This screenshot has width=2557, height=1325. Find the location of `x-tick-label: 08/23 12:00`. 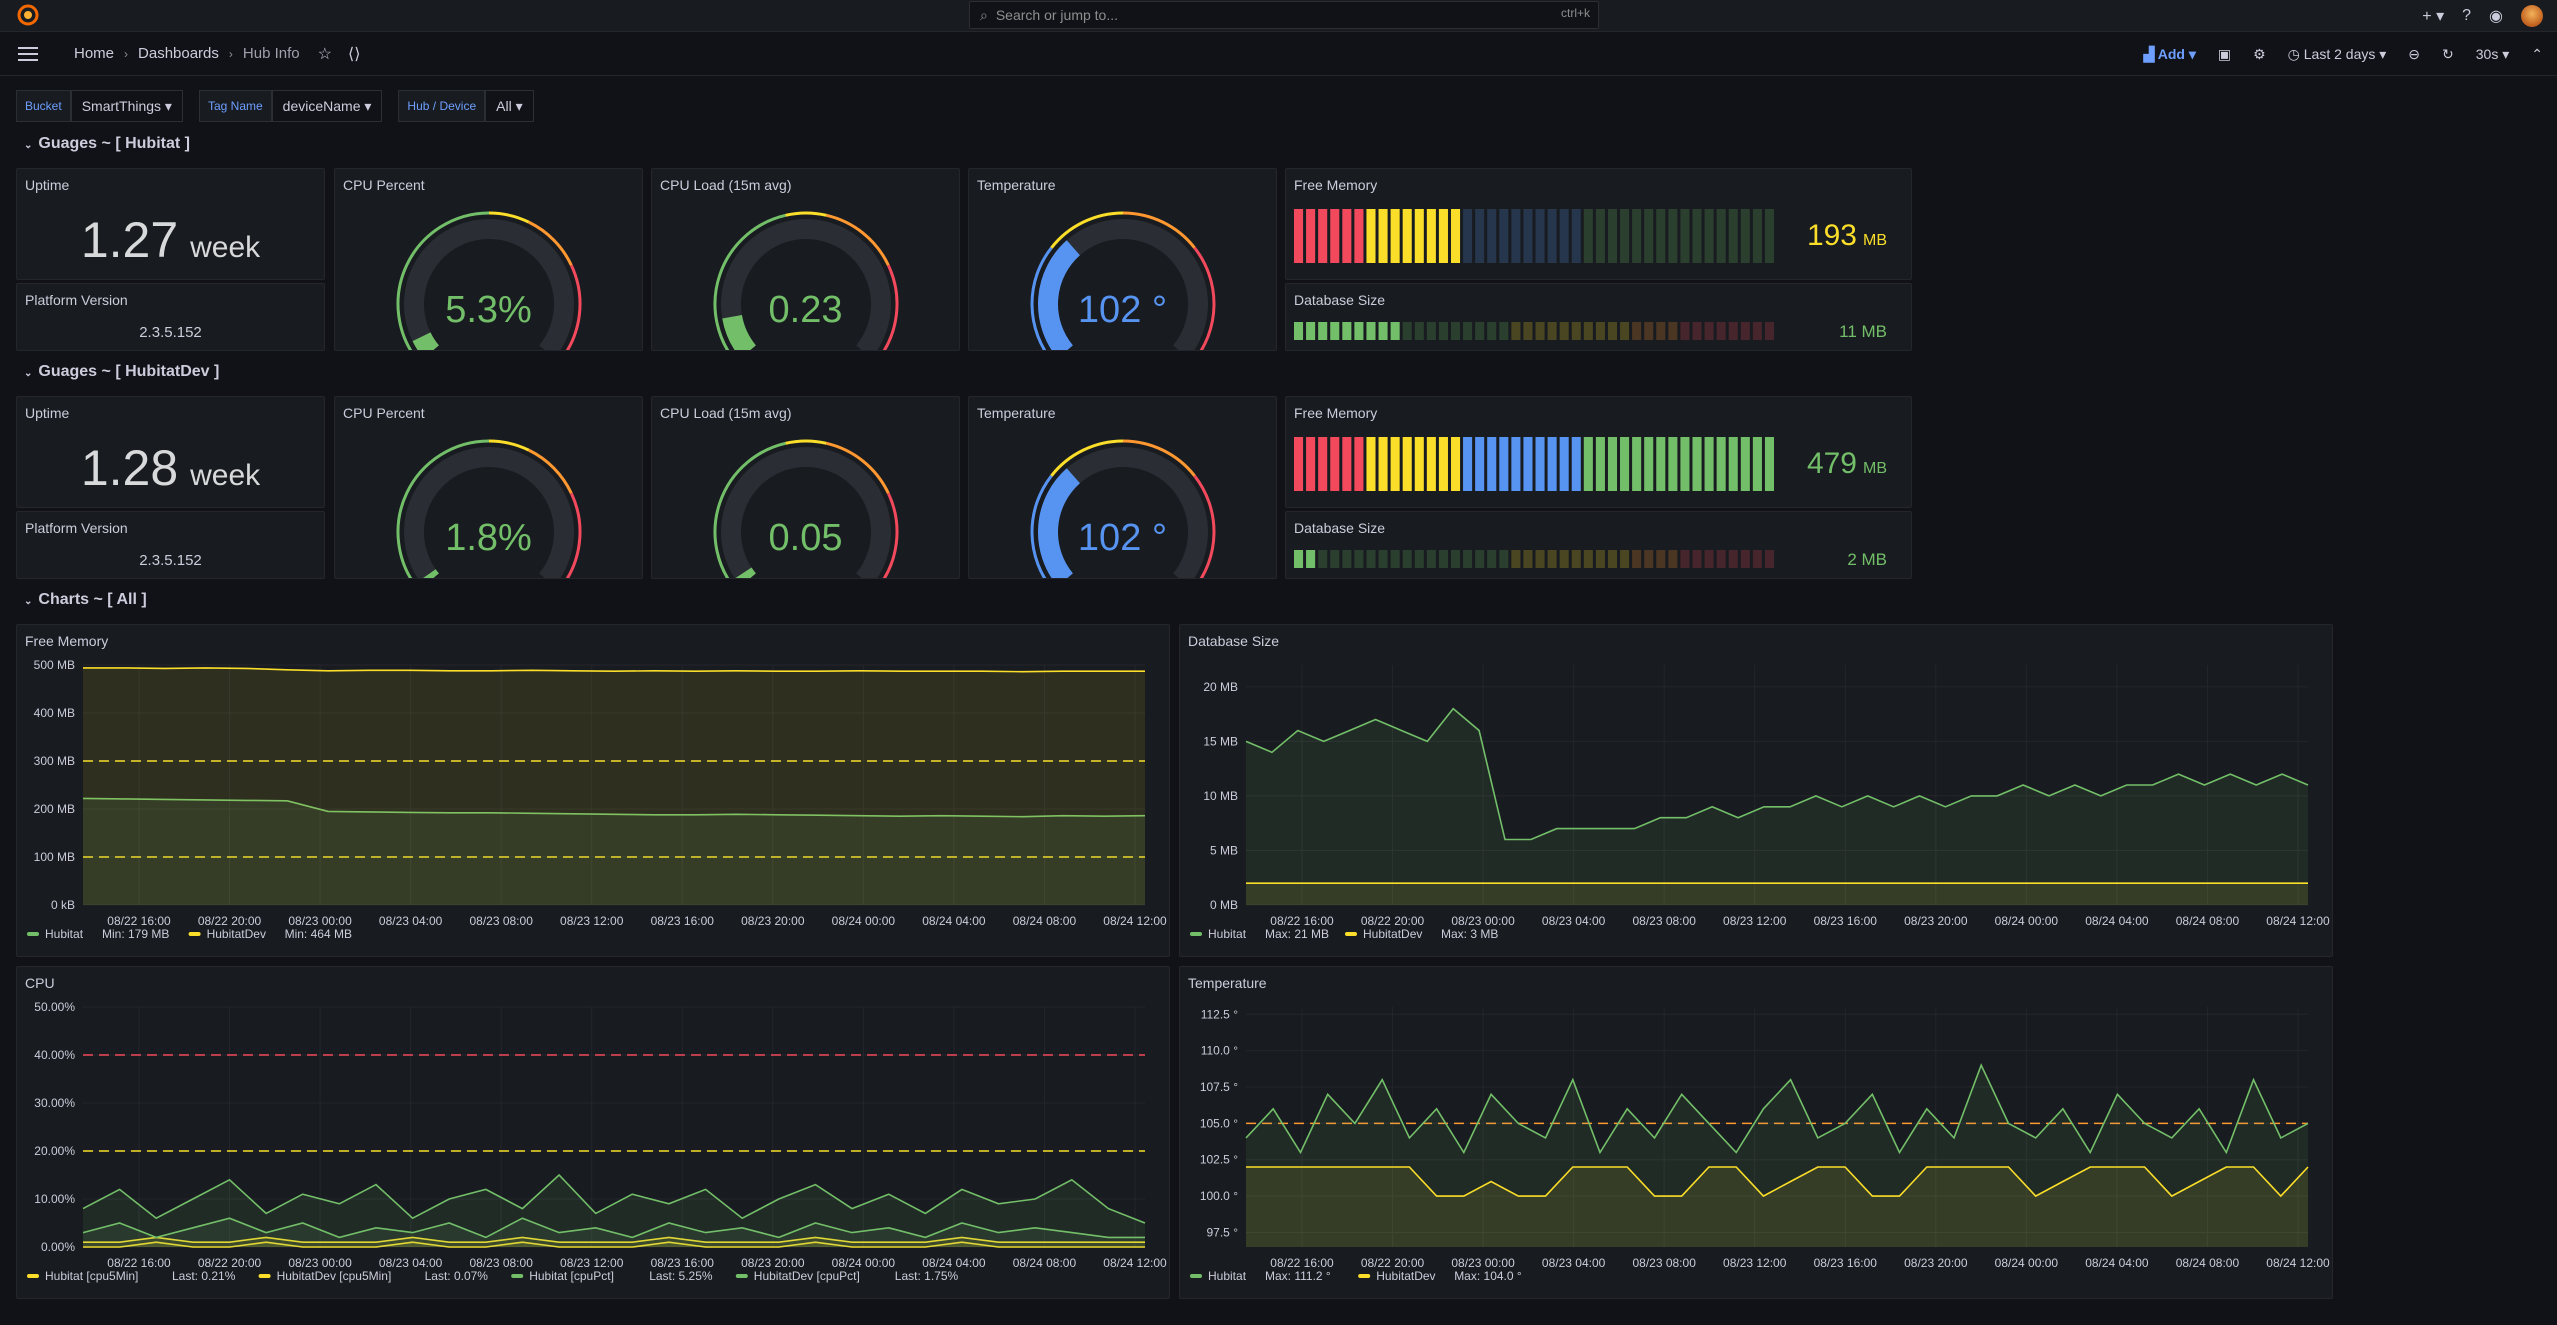

x-tick-label: 08/23 12:00 is located at coordinates (592, 921).